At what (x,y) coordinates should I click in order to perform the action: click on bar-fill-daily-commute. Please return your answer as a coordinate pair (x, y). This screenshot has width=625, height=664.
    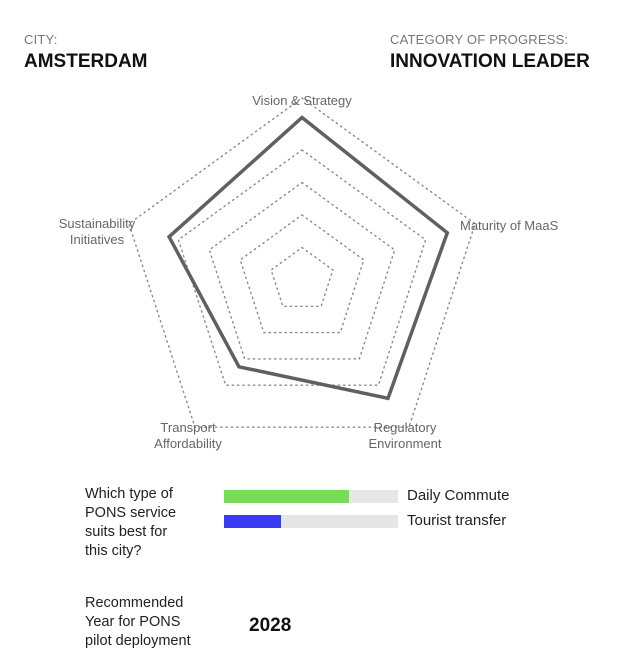
    Looking at the image, I should click on (287, 496).